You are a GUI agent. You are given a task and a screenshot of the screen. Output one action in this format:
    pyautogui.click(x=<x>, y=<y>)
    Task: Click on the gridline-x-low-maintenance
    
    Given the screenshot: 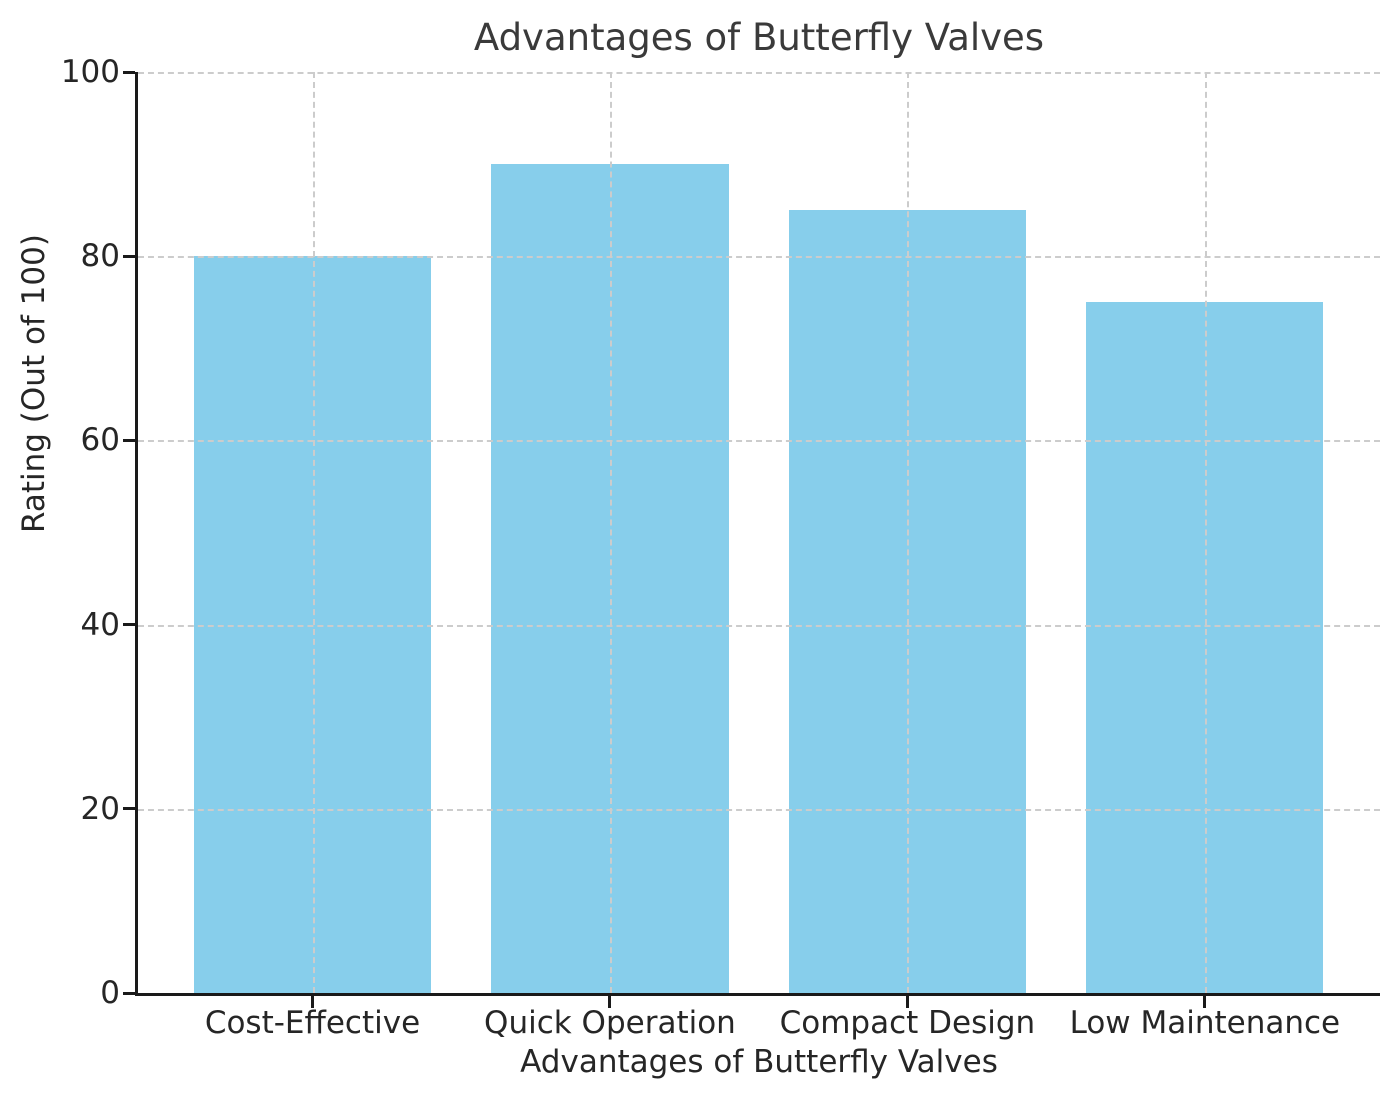 What is the action you would take?
    pyautogui.click(x=1205, y=532)
    